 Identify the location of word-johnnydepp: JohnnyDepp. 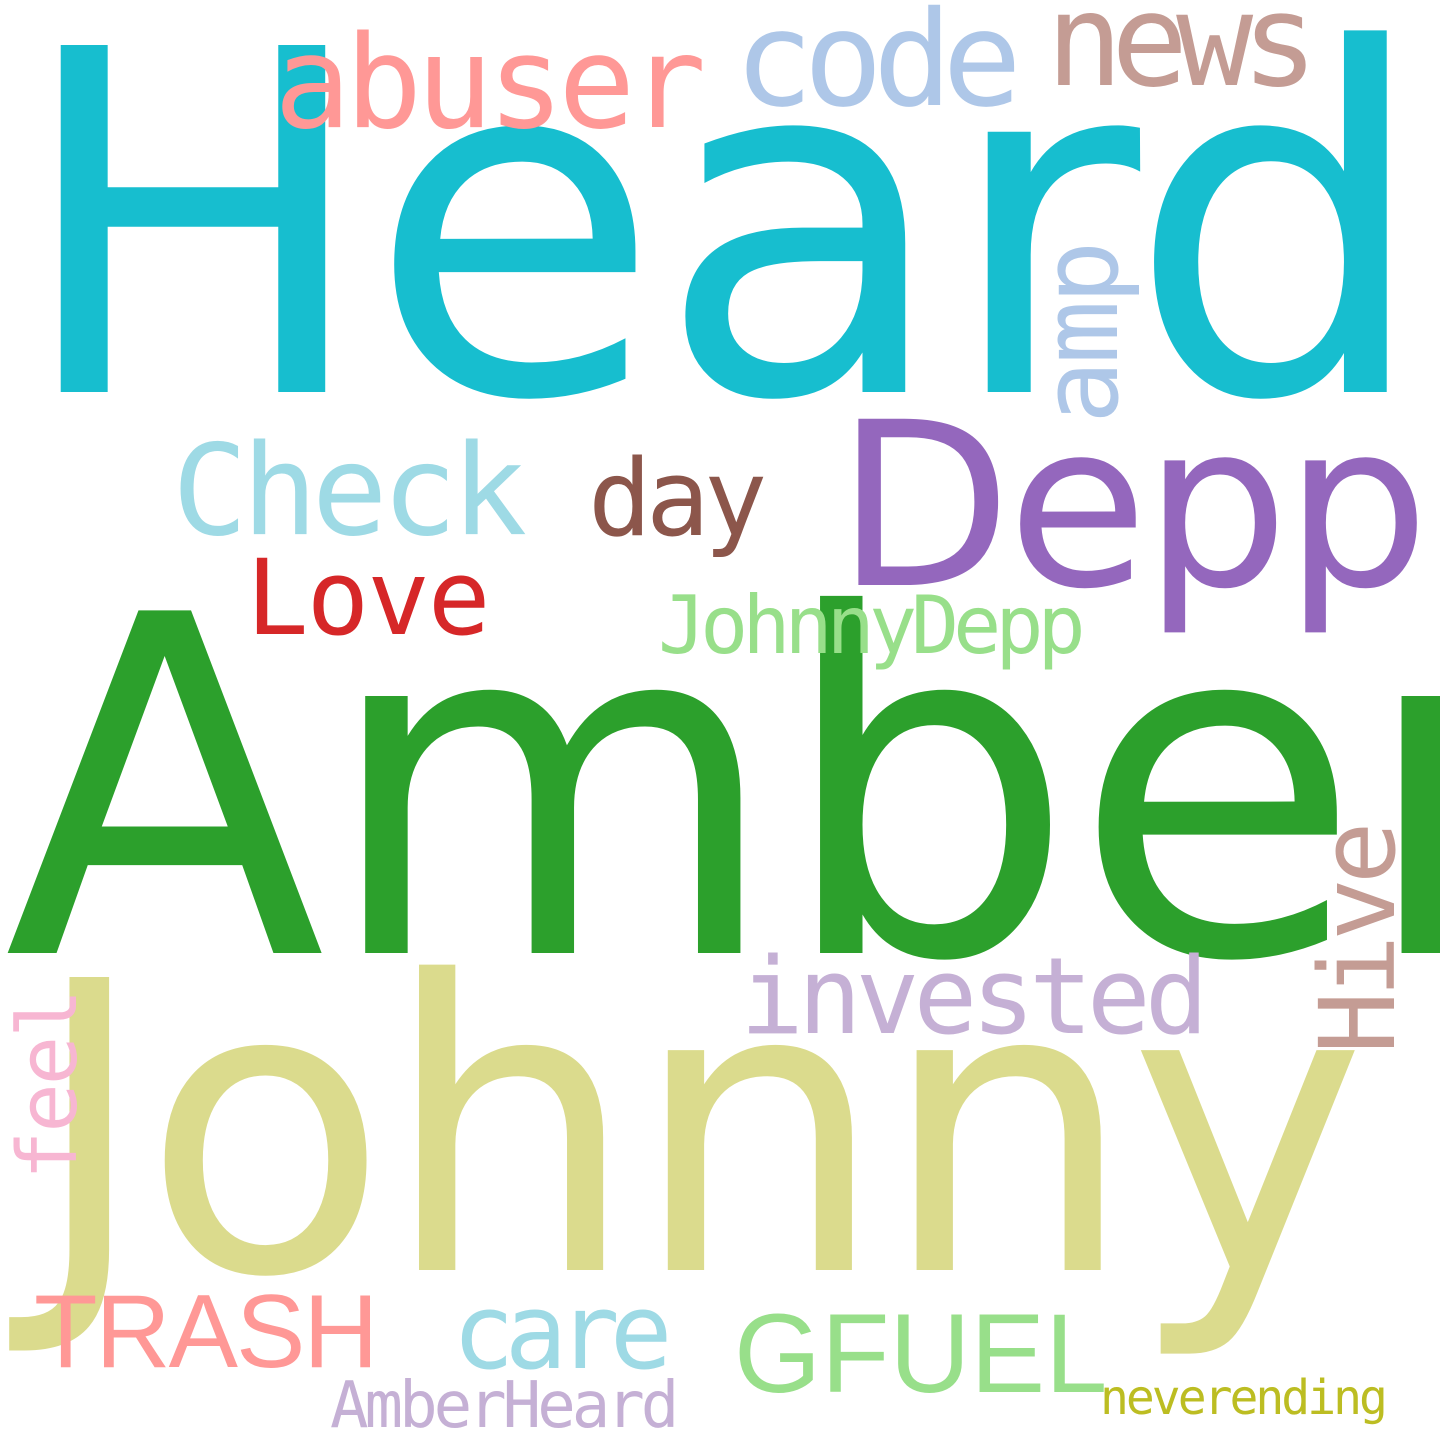
(869, 626).